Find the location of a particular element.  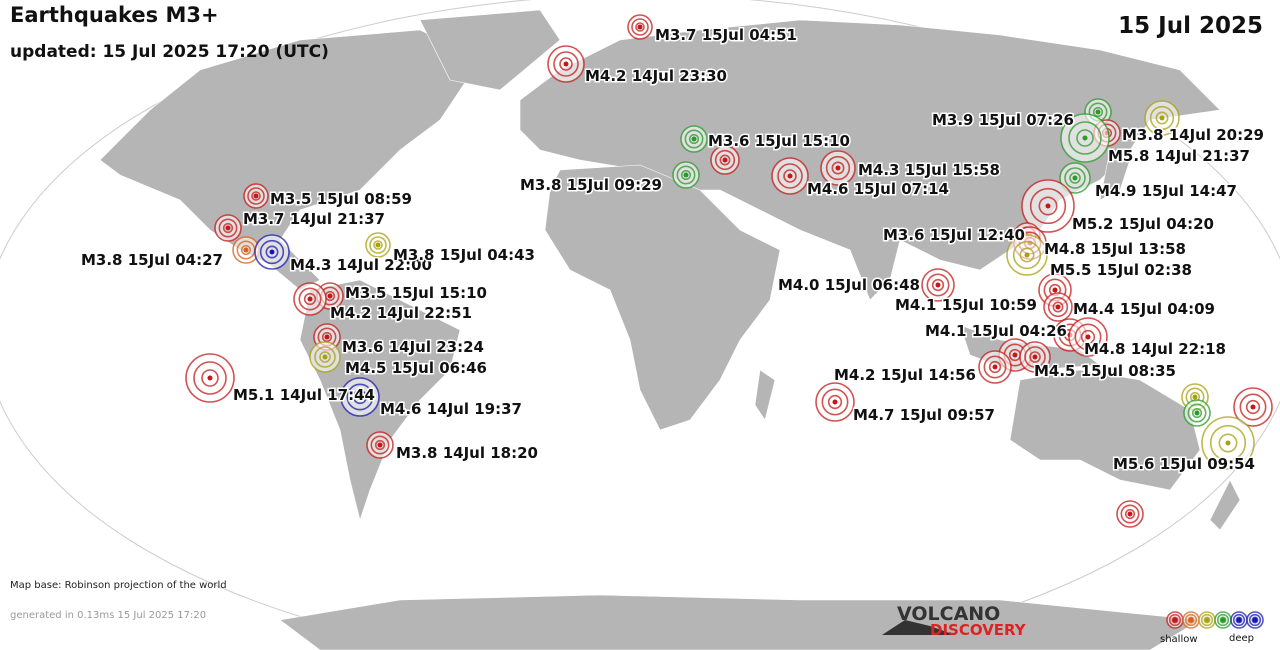

legend is located at coordinates (1215, 620).